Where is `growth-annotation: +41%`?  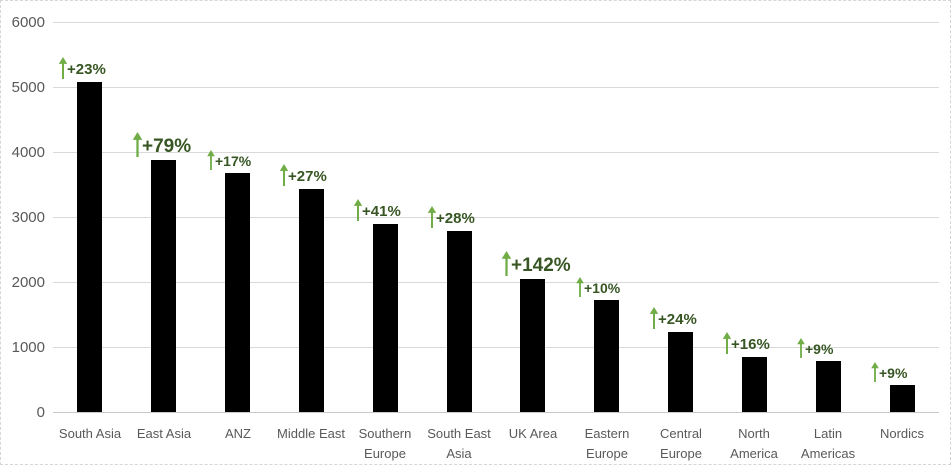 growth-annotation: +41% is located at coordinates (377, 210).